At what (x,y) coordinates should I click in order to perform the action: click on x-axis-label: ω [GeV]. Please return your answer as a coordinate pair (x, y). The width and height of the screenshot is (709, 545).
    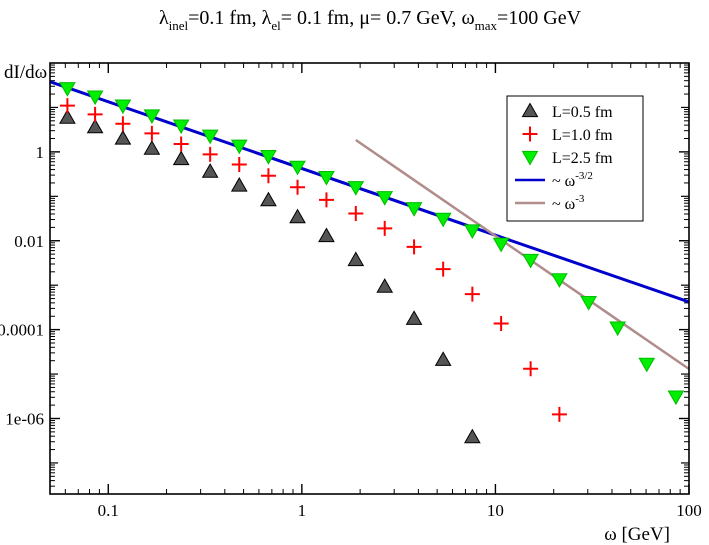
    Looking at the image, I should click on (637, 534).